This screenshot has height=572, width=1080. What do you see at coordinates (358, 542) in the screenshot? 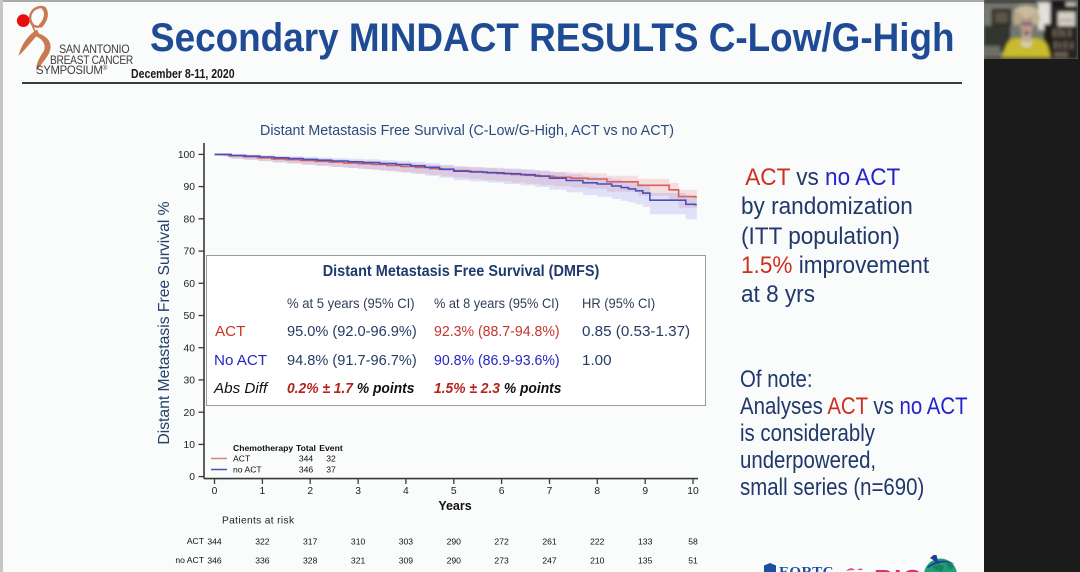
I see `svg-text: 310` at bounding box center [358, 542].